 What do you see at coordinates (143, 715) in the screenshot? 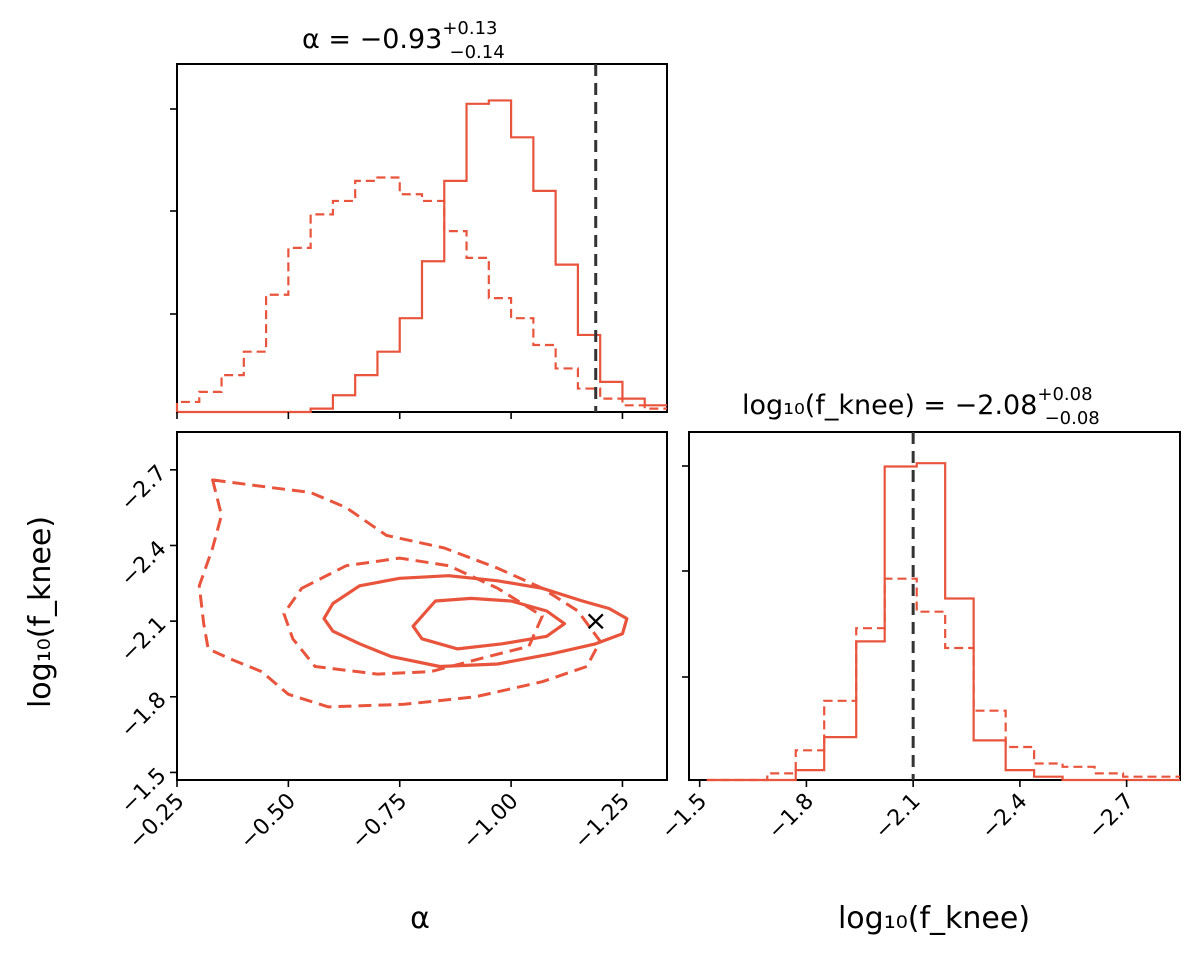
I see `y-tick-label: −1.8` at bounding box center [143, 715].